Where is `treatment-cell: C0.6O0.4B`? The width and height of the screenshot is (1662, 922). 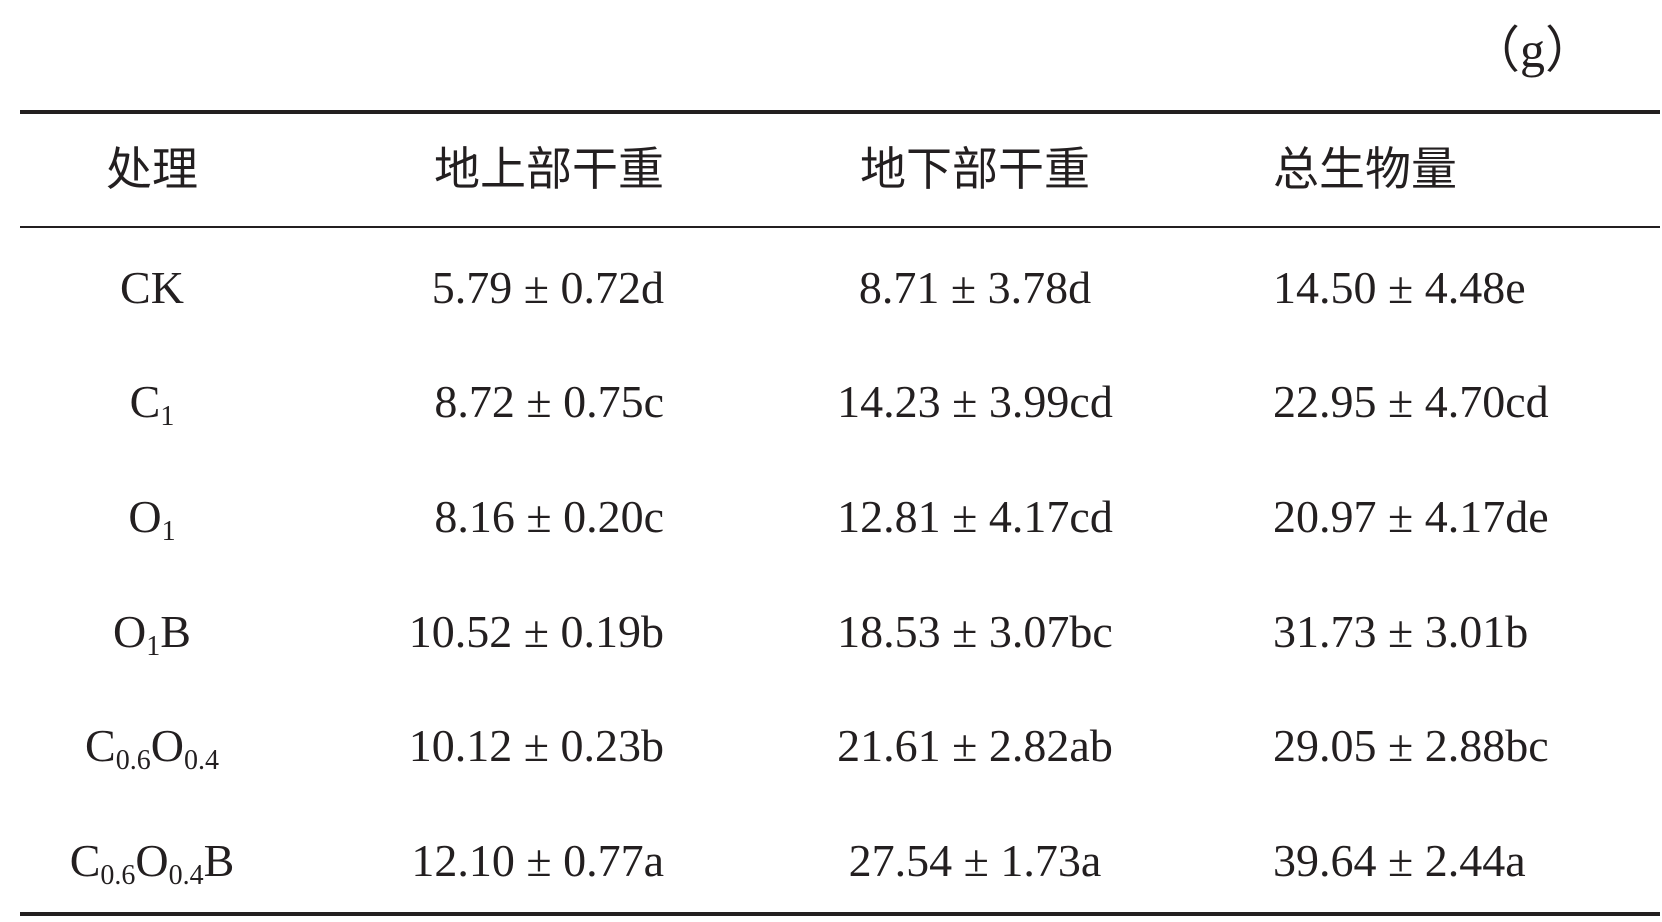
treatment-cell: C0.6O0.4B is located at coordinates (152, 861).